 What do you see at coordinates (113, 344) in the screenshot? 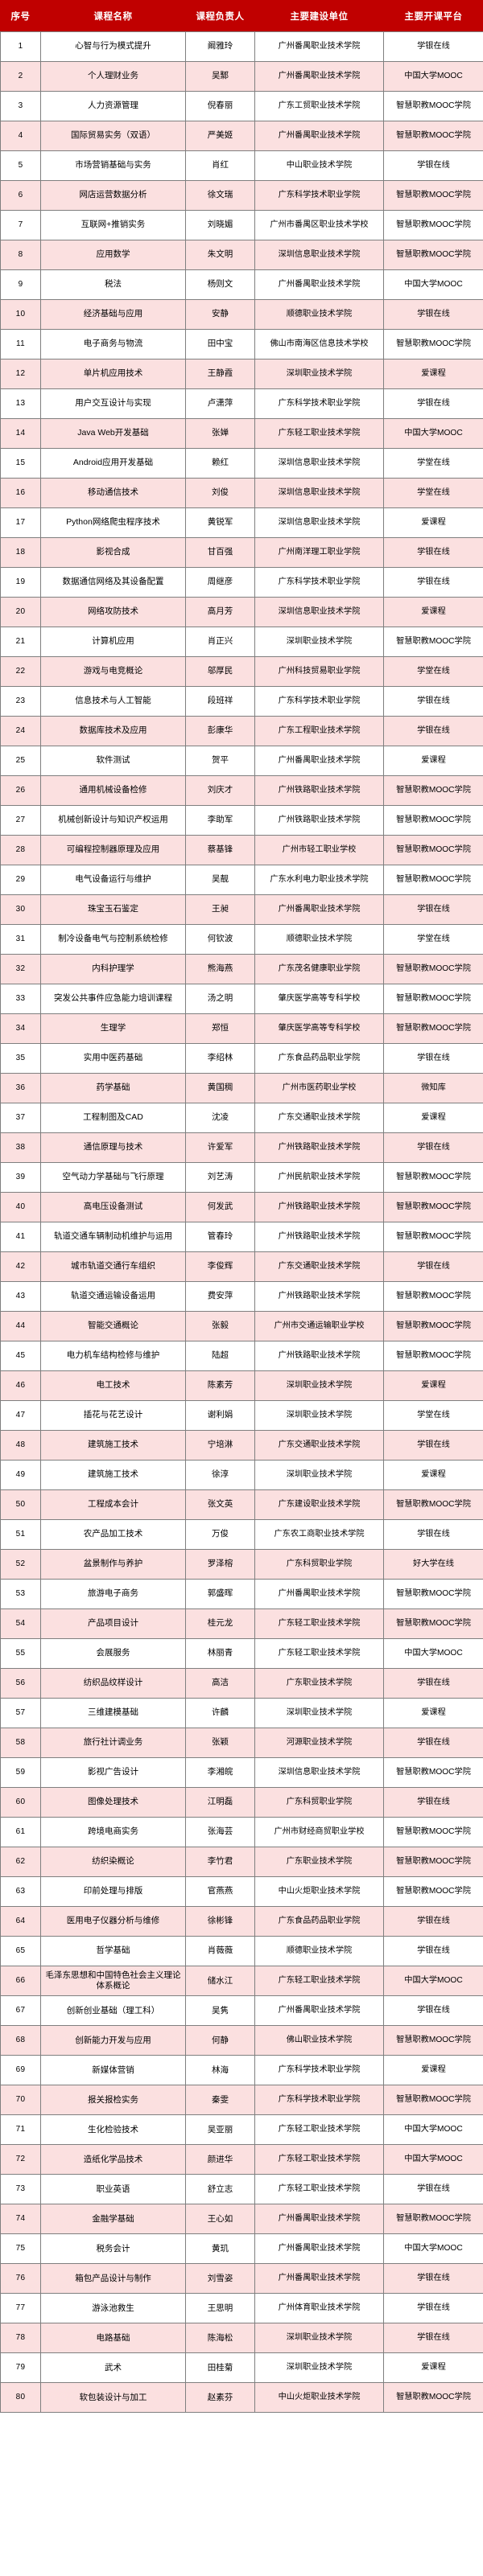
I see `cell-course-name: 电子商务与物流` at bounding box center [113, 344].